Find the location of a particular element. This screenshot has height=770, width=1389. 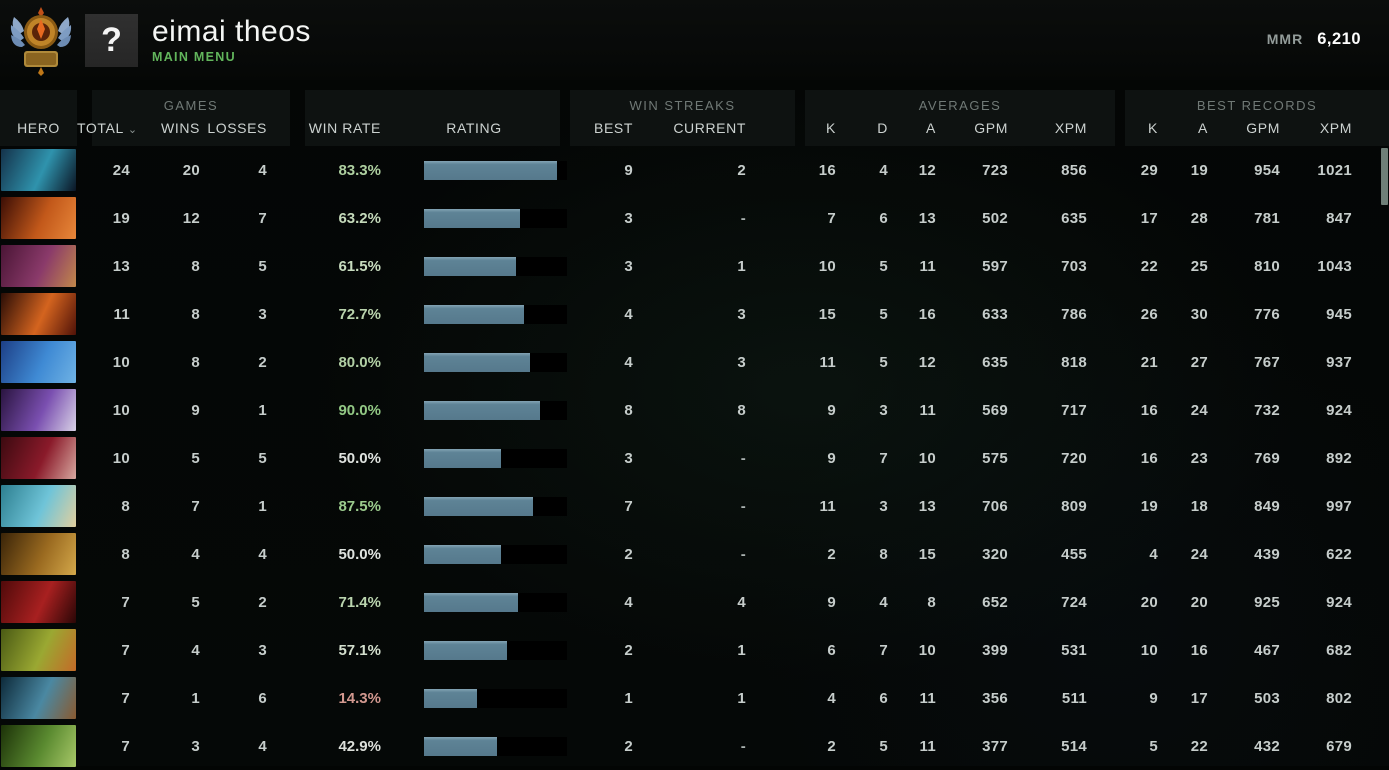

cell-losses: 3 is located at coordinates (262, 650).